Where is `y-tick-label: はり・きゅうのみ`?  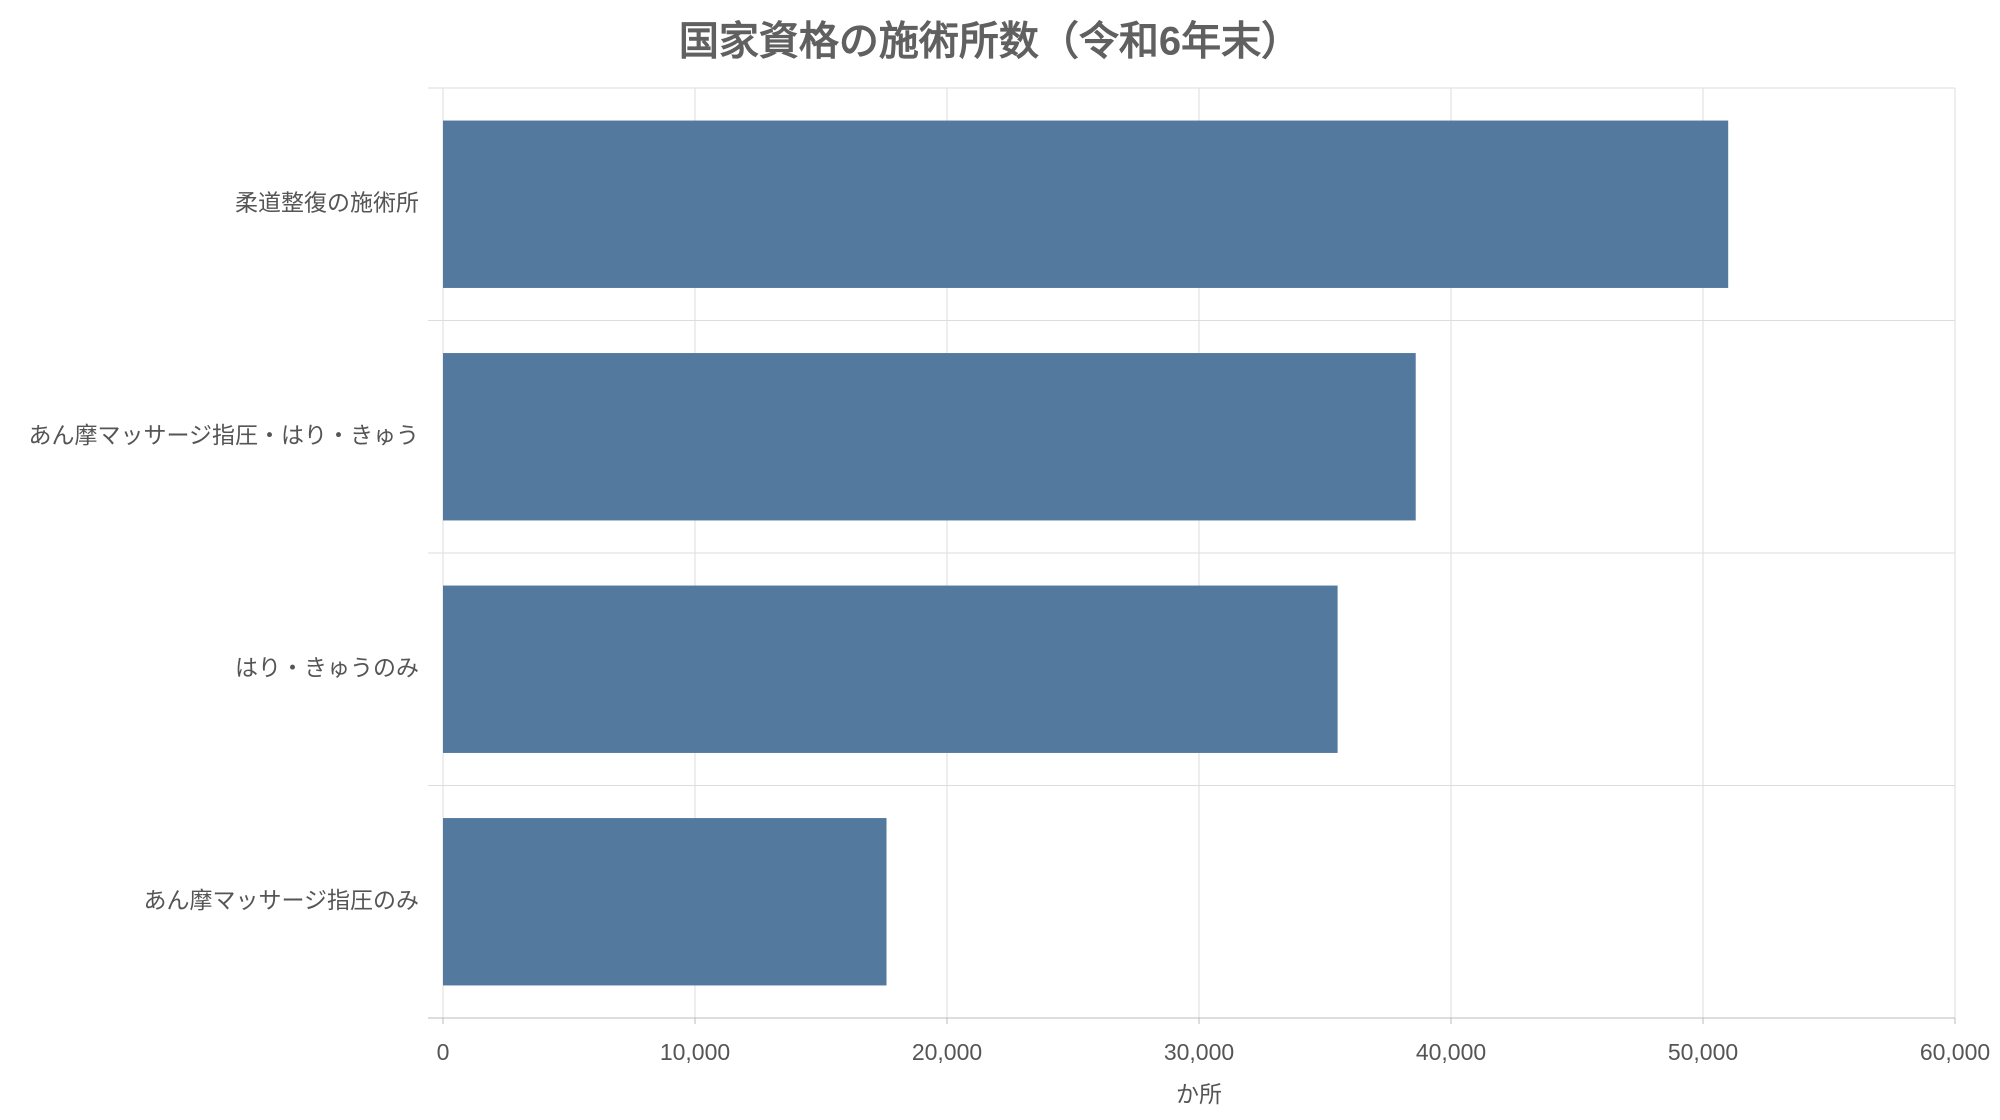
y-tick-label: はり・きゅうのみ is located at coordinates (327, 667).